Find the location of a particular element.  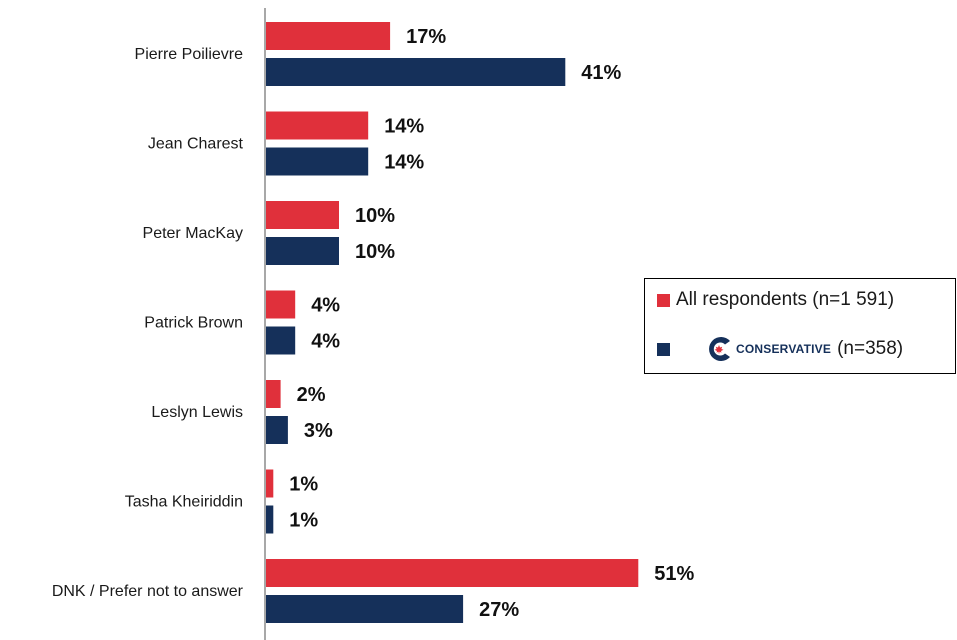

bar-conservative-leslyn-lewis is located at coordinates (277, 430).